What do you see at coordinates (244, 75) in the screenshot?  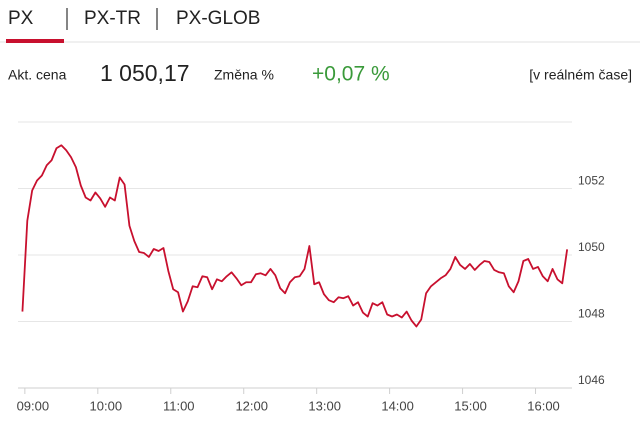 I see `change-label: Změna %` at bounding box center [244, 75].